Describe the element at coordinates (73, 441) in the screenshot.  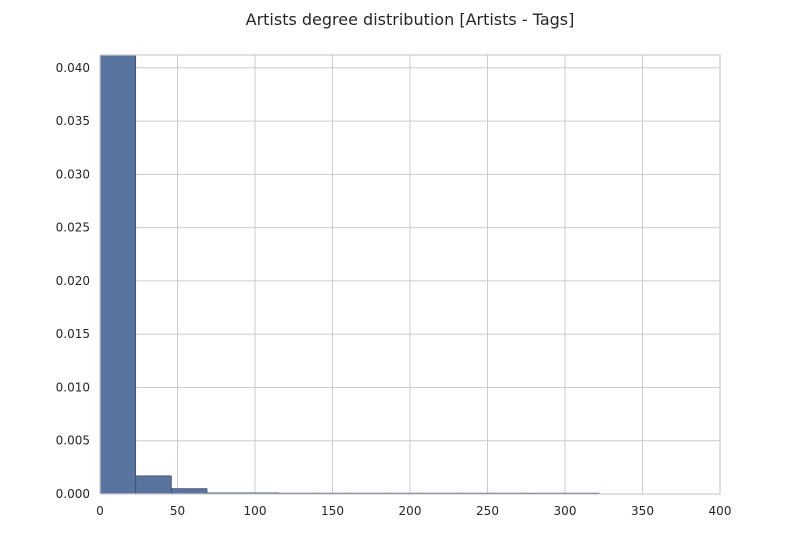
I see `y-tick-label: 0.005` at that location.